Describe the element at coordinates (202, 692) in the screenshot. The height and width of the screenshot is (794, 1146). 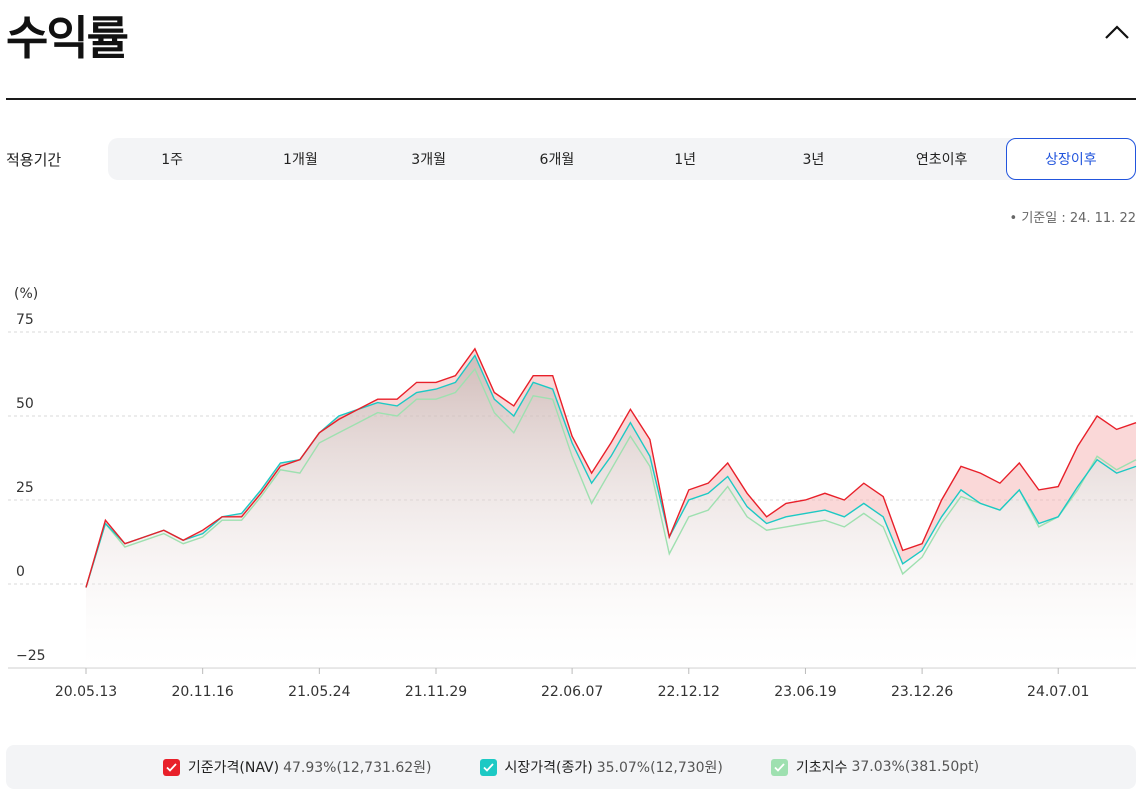
I see `x-tick-label: 20.11.16` at that location.